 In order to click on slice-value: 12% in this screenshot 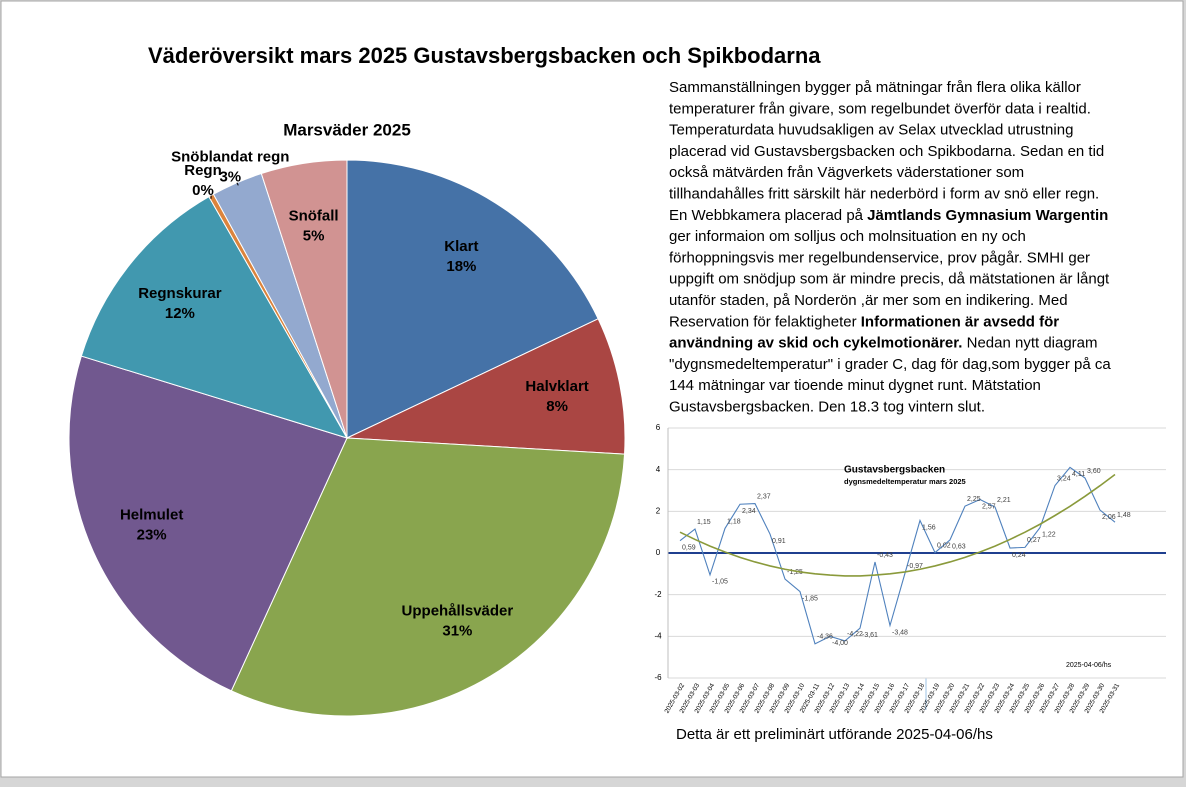, I will do `click(180, 313)`.